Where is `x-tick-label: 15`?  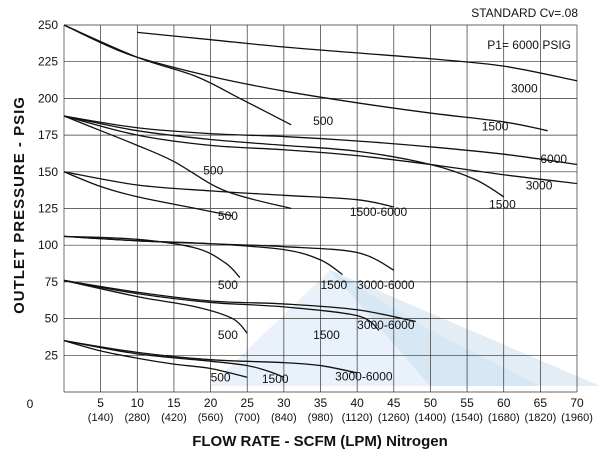 x-tick-label: 15 is located at coordinates (174, 403).